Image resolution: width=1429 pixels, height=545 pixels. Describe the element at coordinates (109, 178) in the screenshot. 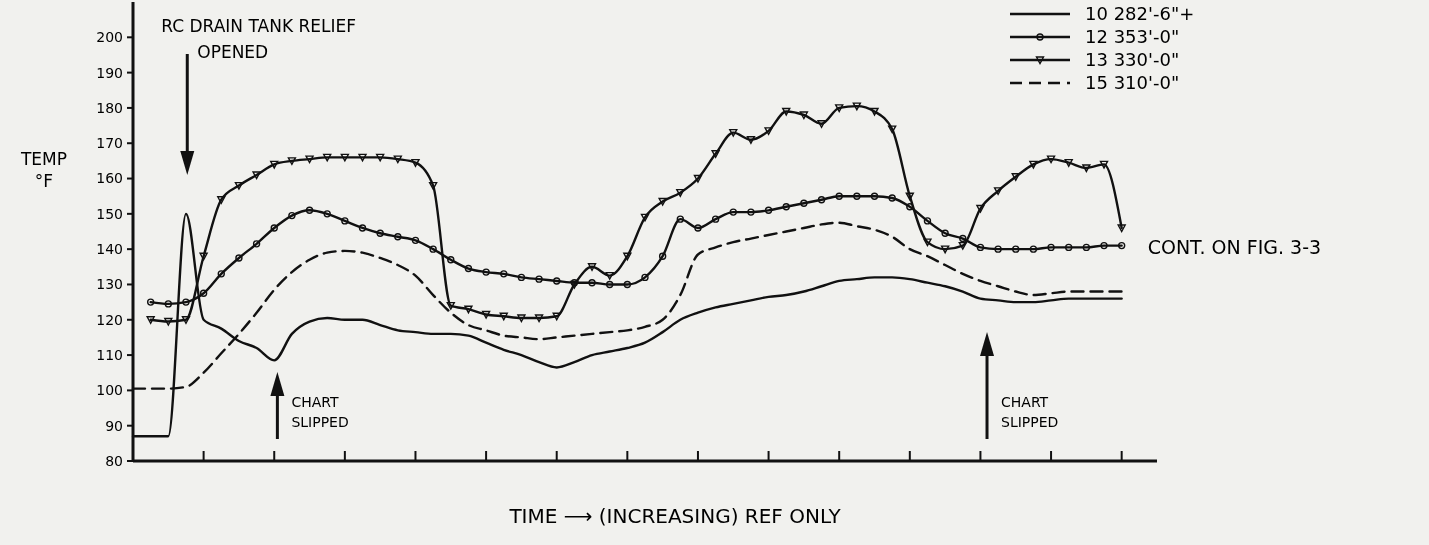

I see `y-tick-label: 160` at that location.